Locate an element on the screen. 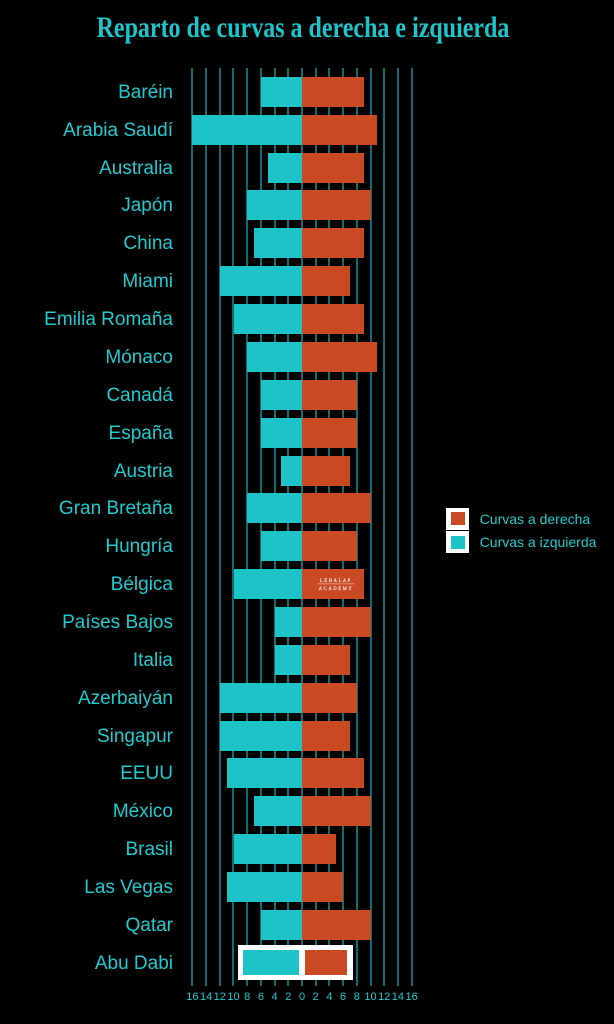  svg-text: ACADEMY is located at coordinates (336, 589).